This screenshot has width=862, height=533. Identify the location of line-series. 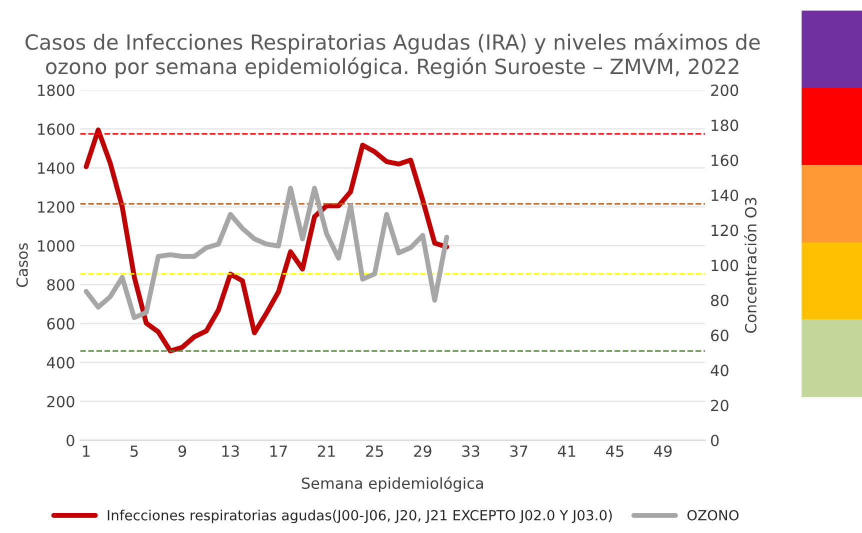
(267, 253).